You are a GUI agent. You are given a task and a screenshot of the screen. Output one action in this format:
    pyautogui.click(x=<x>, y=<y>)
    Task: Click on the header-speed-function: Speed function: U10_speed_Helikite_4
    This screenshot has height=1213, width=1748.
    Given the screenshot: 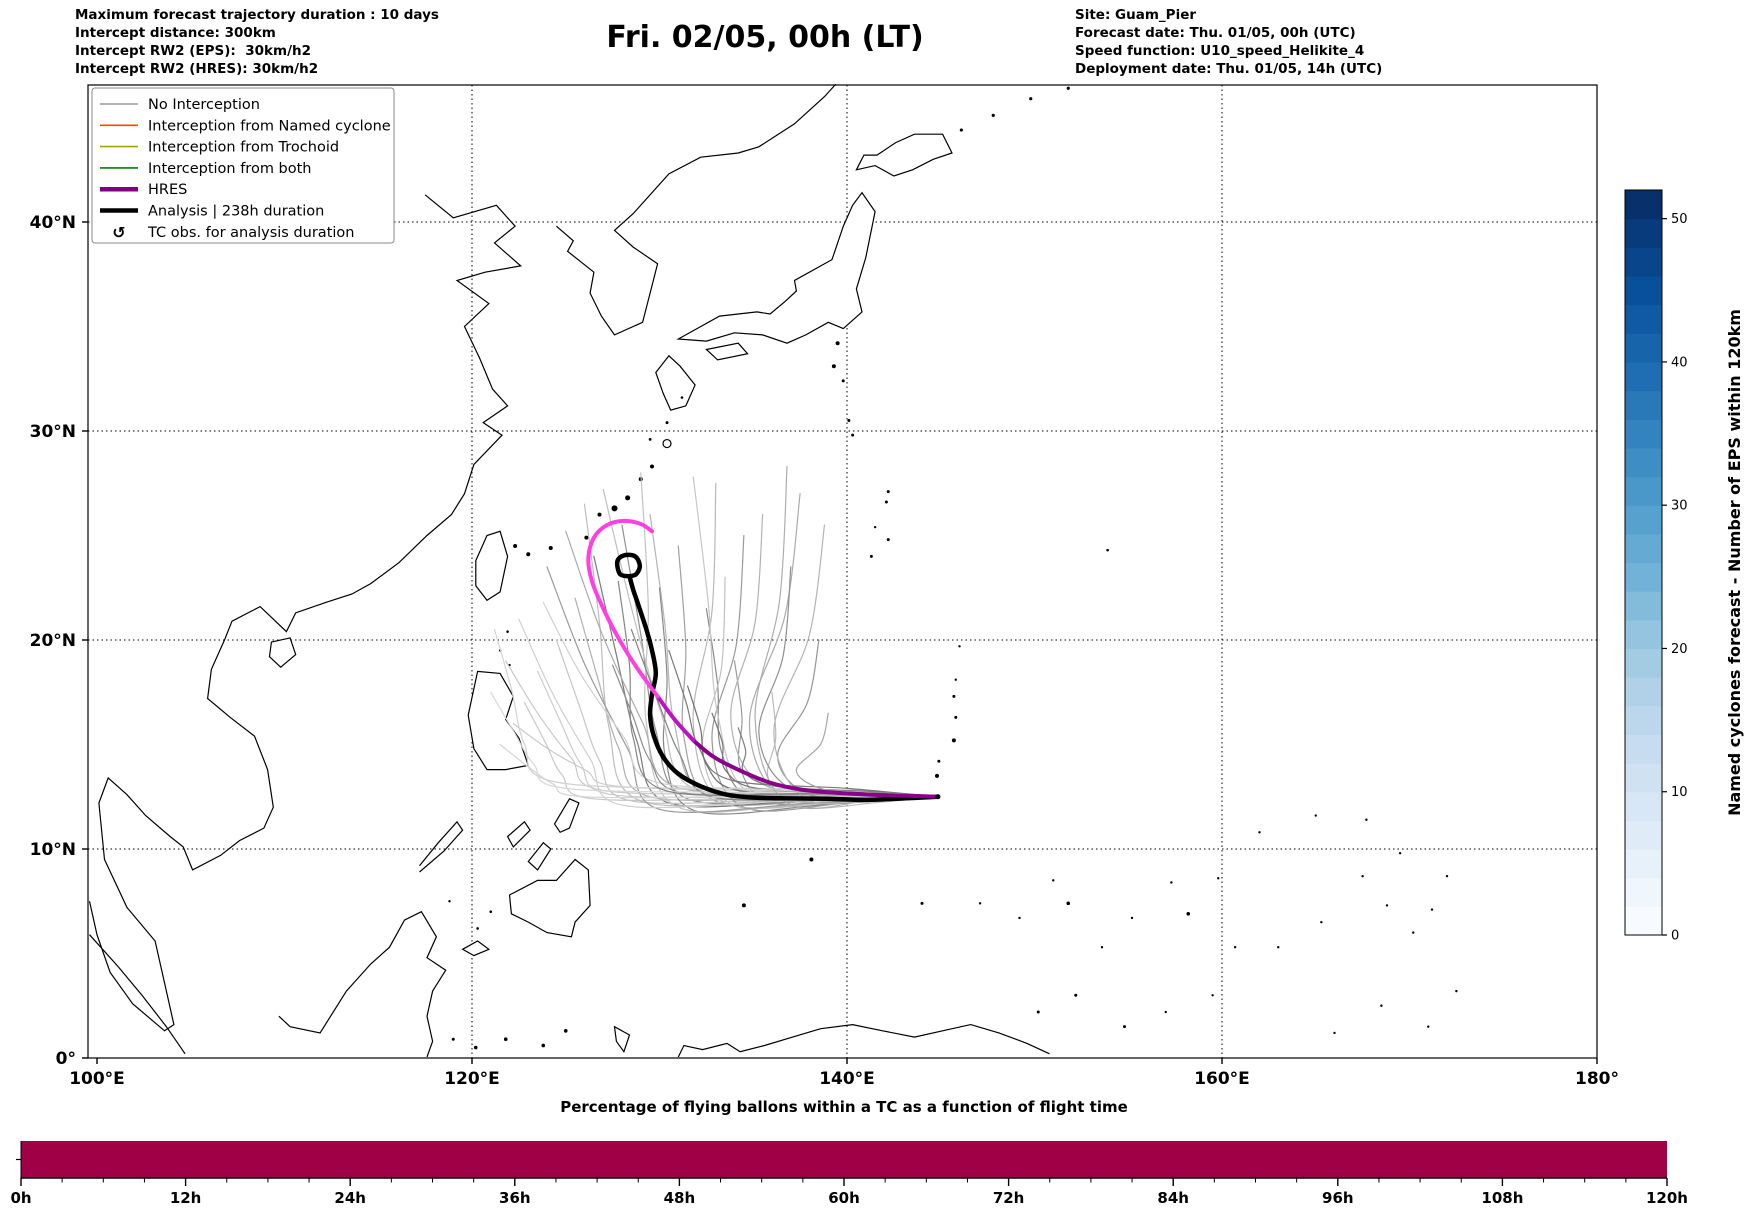 What is the action you would take?
    pyautogui.click(x=1220, y=51)
    